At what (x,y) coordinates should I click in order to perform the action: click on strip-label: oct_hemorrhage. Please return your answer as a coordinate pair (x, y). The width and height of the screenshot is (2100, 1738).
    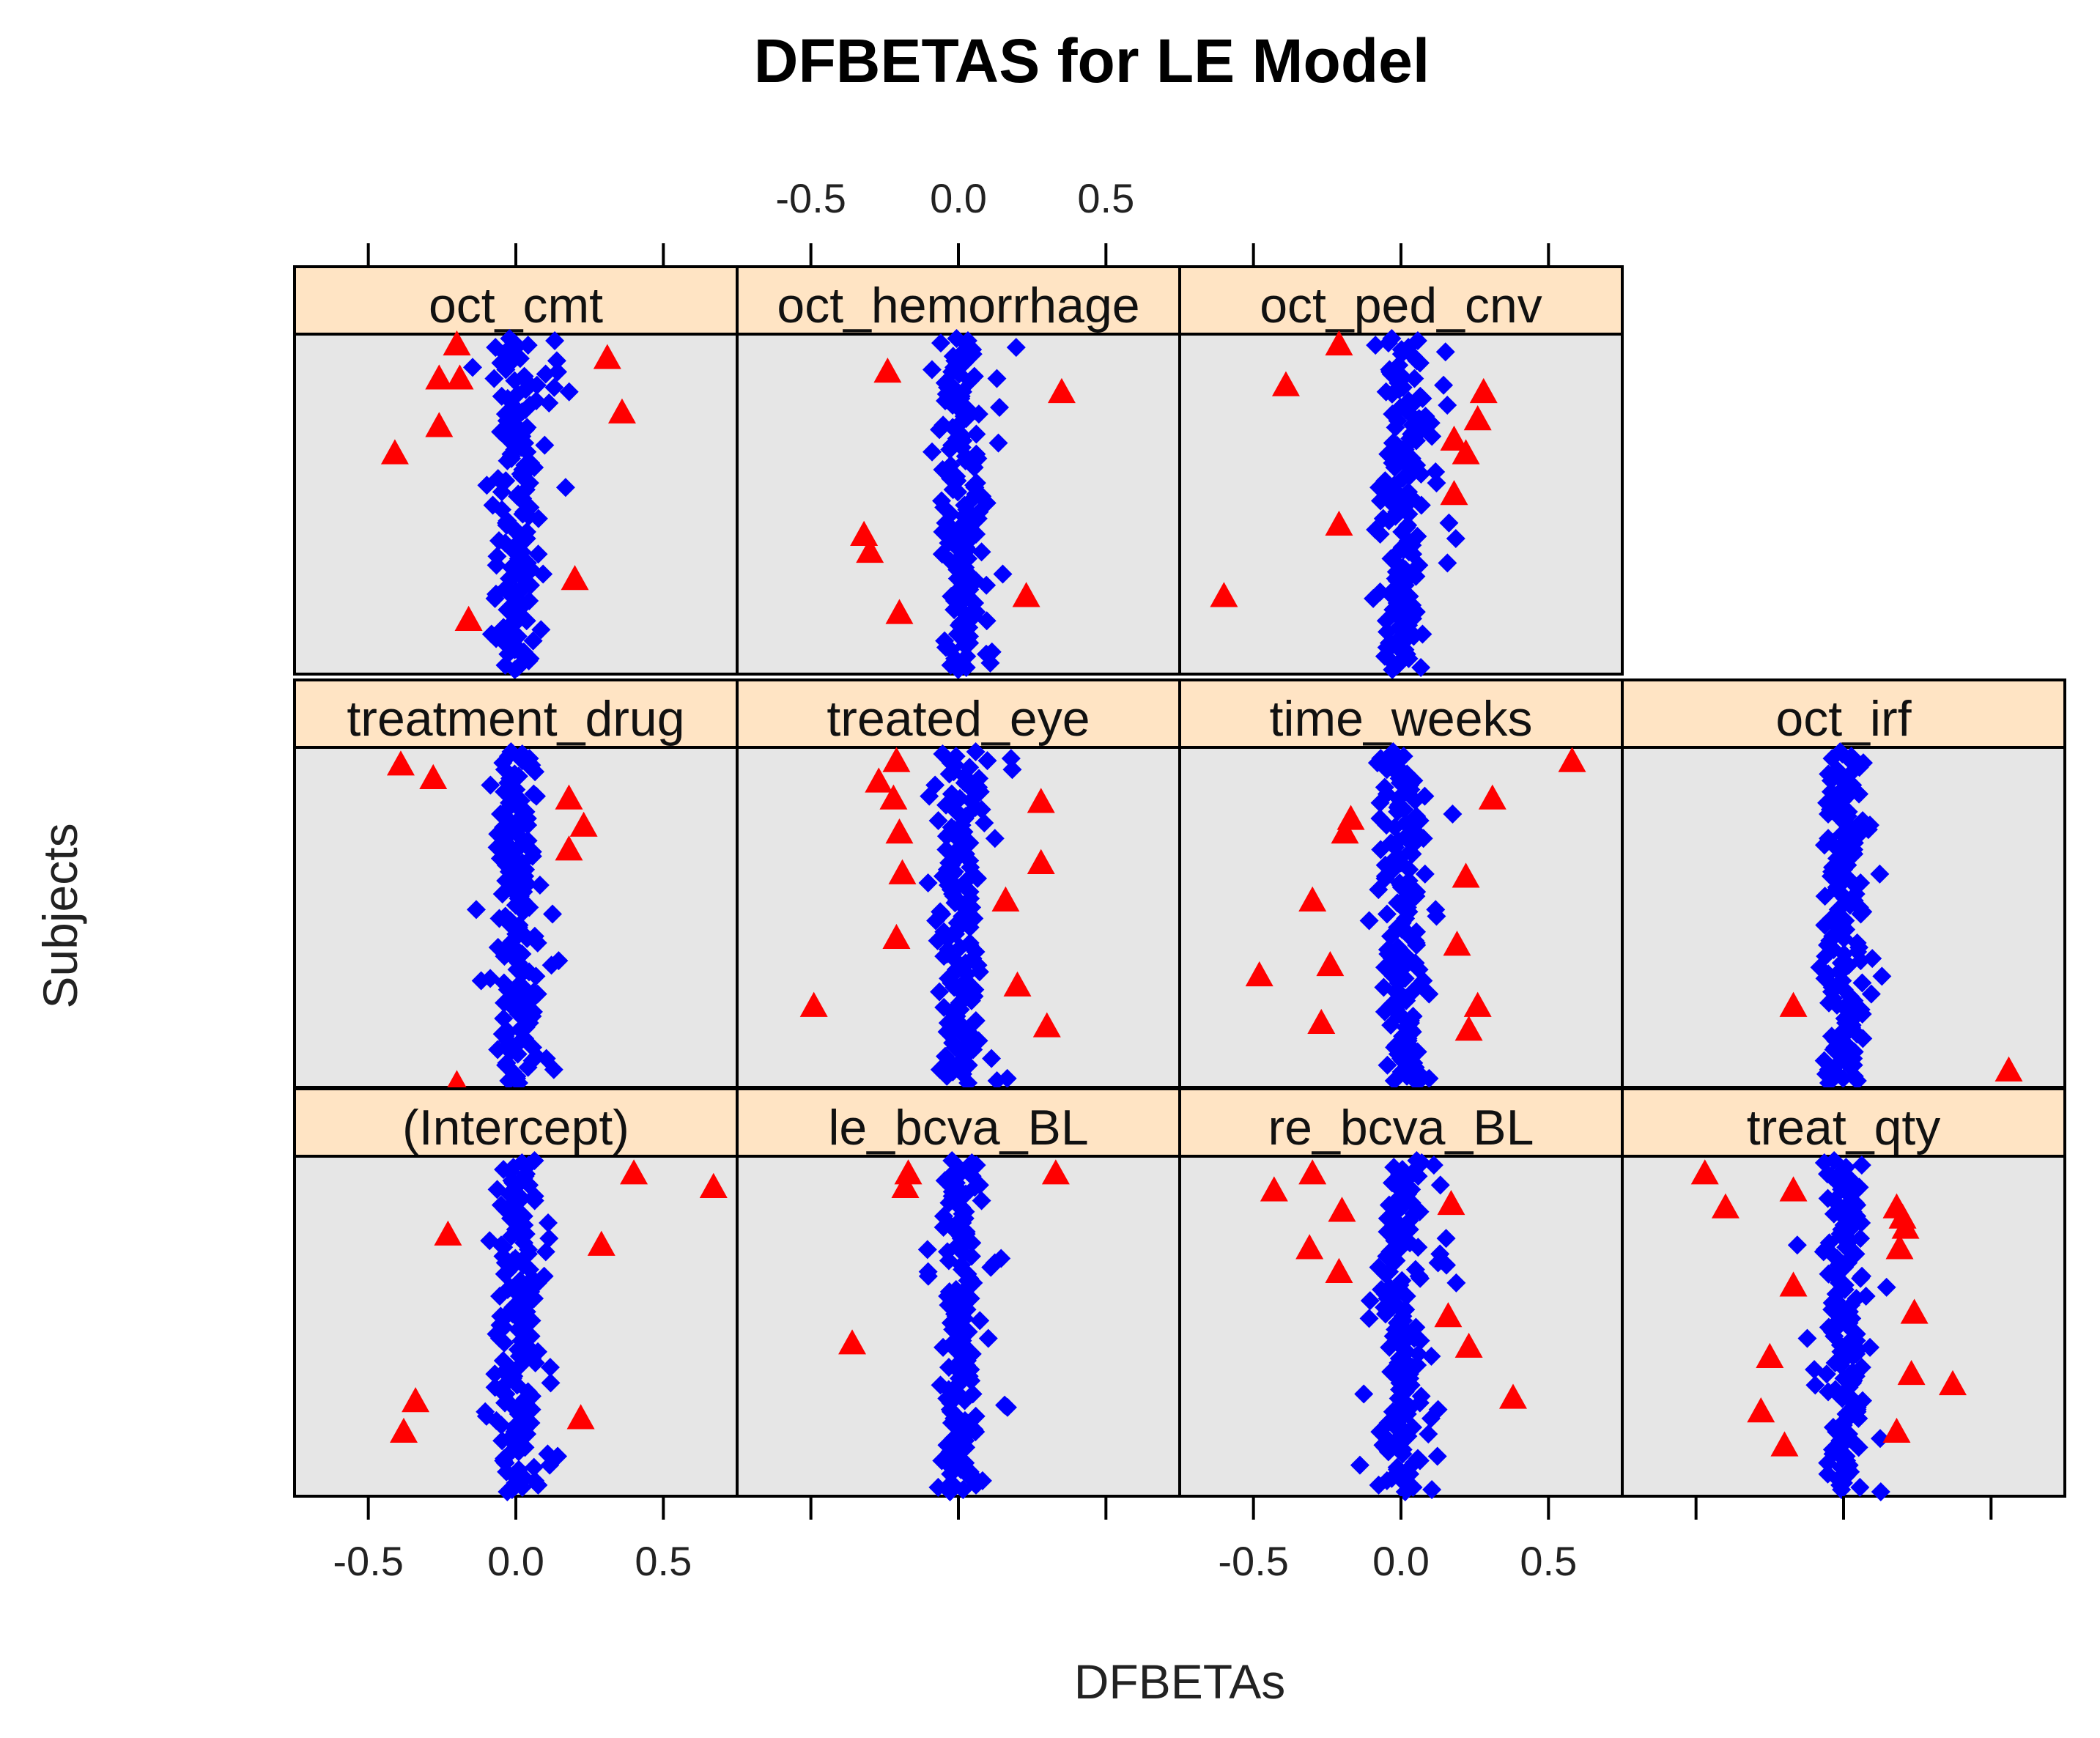
    Looking at the image, I should click on (958, 306).